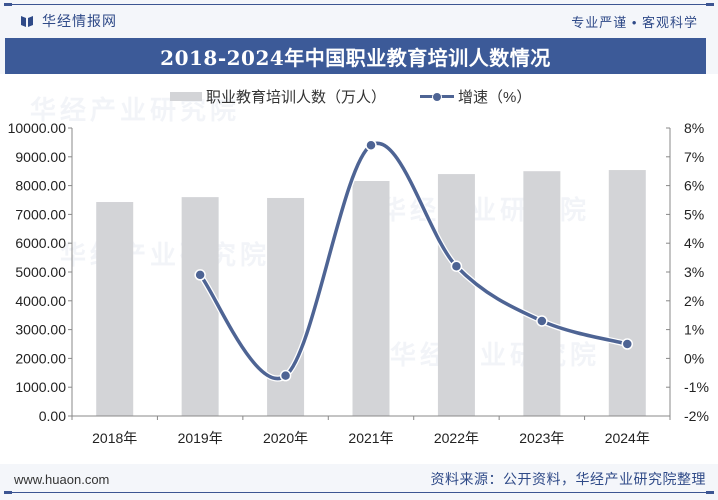 The width and height of the screenshot is (718, 500). Describe the element at coordinates (114, 438) in the screenshot. I see `x-axis-tick-label: 2018年` at that location.